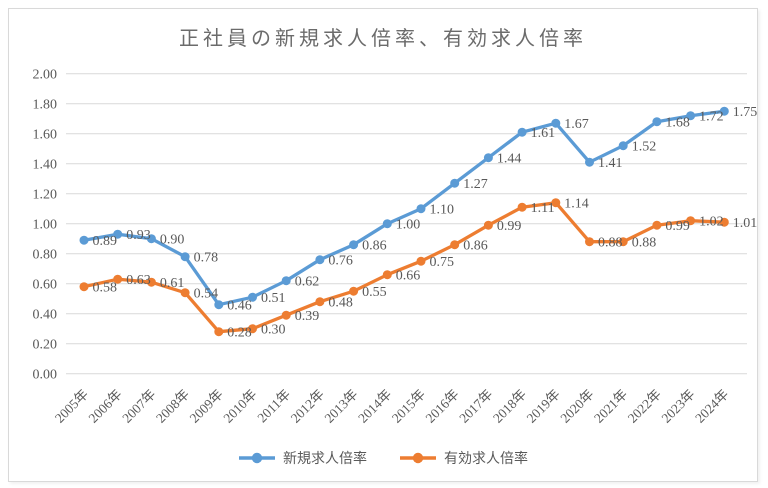 Image resolution: width=768 pixels, height=488 pixels. Describe the element at coordinates (576, 204) in the screenshot. I see `data-label: 1.14` at that location.